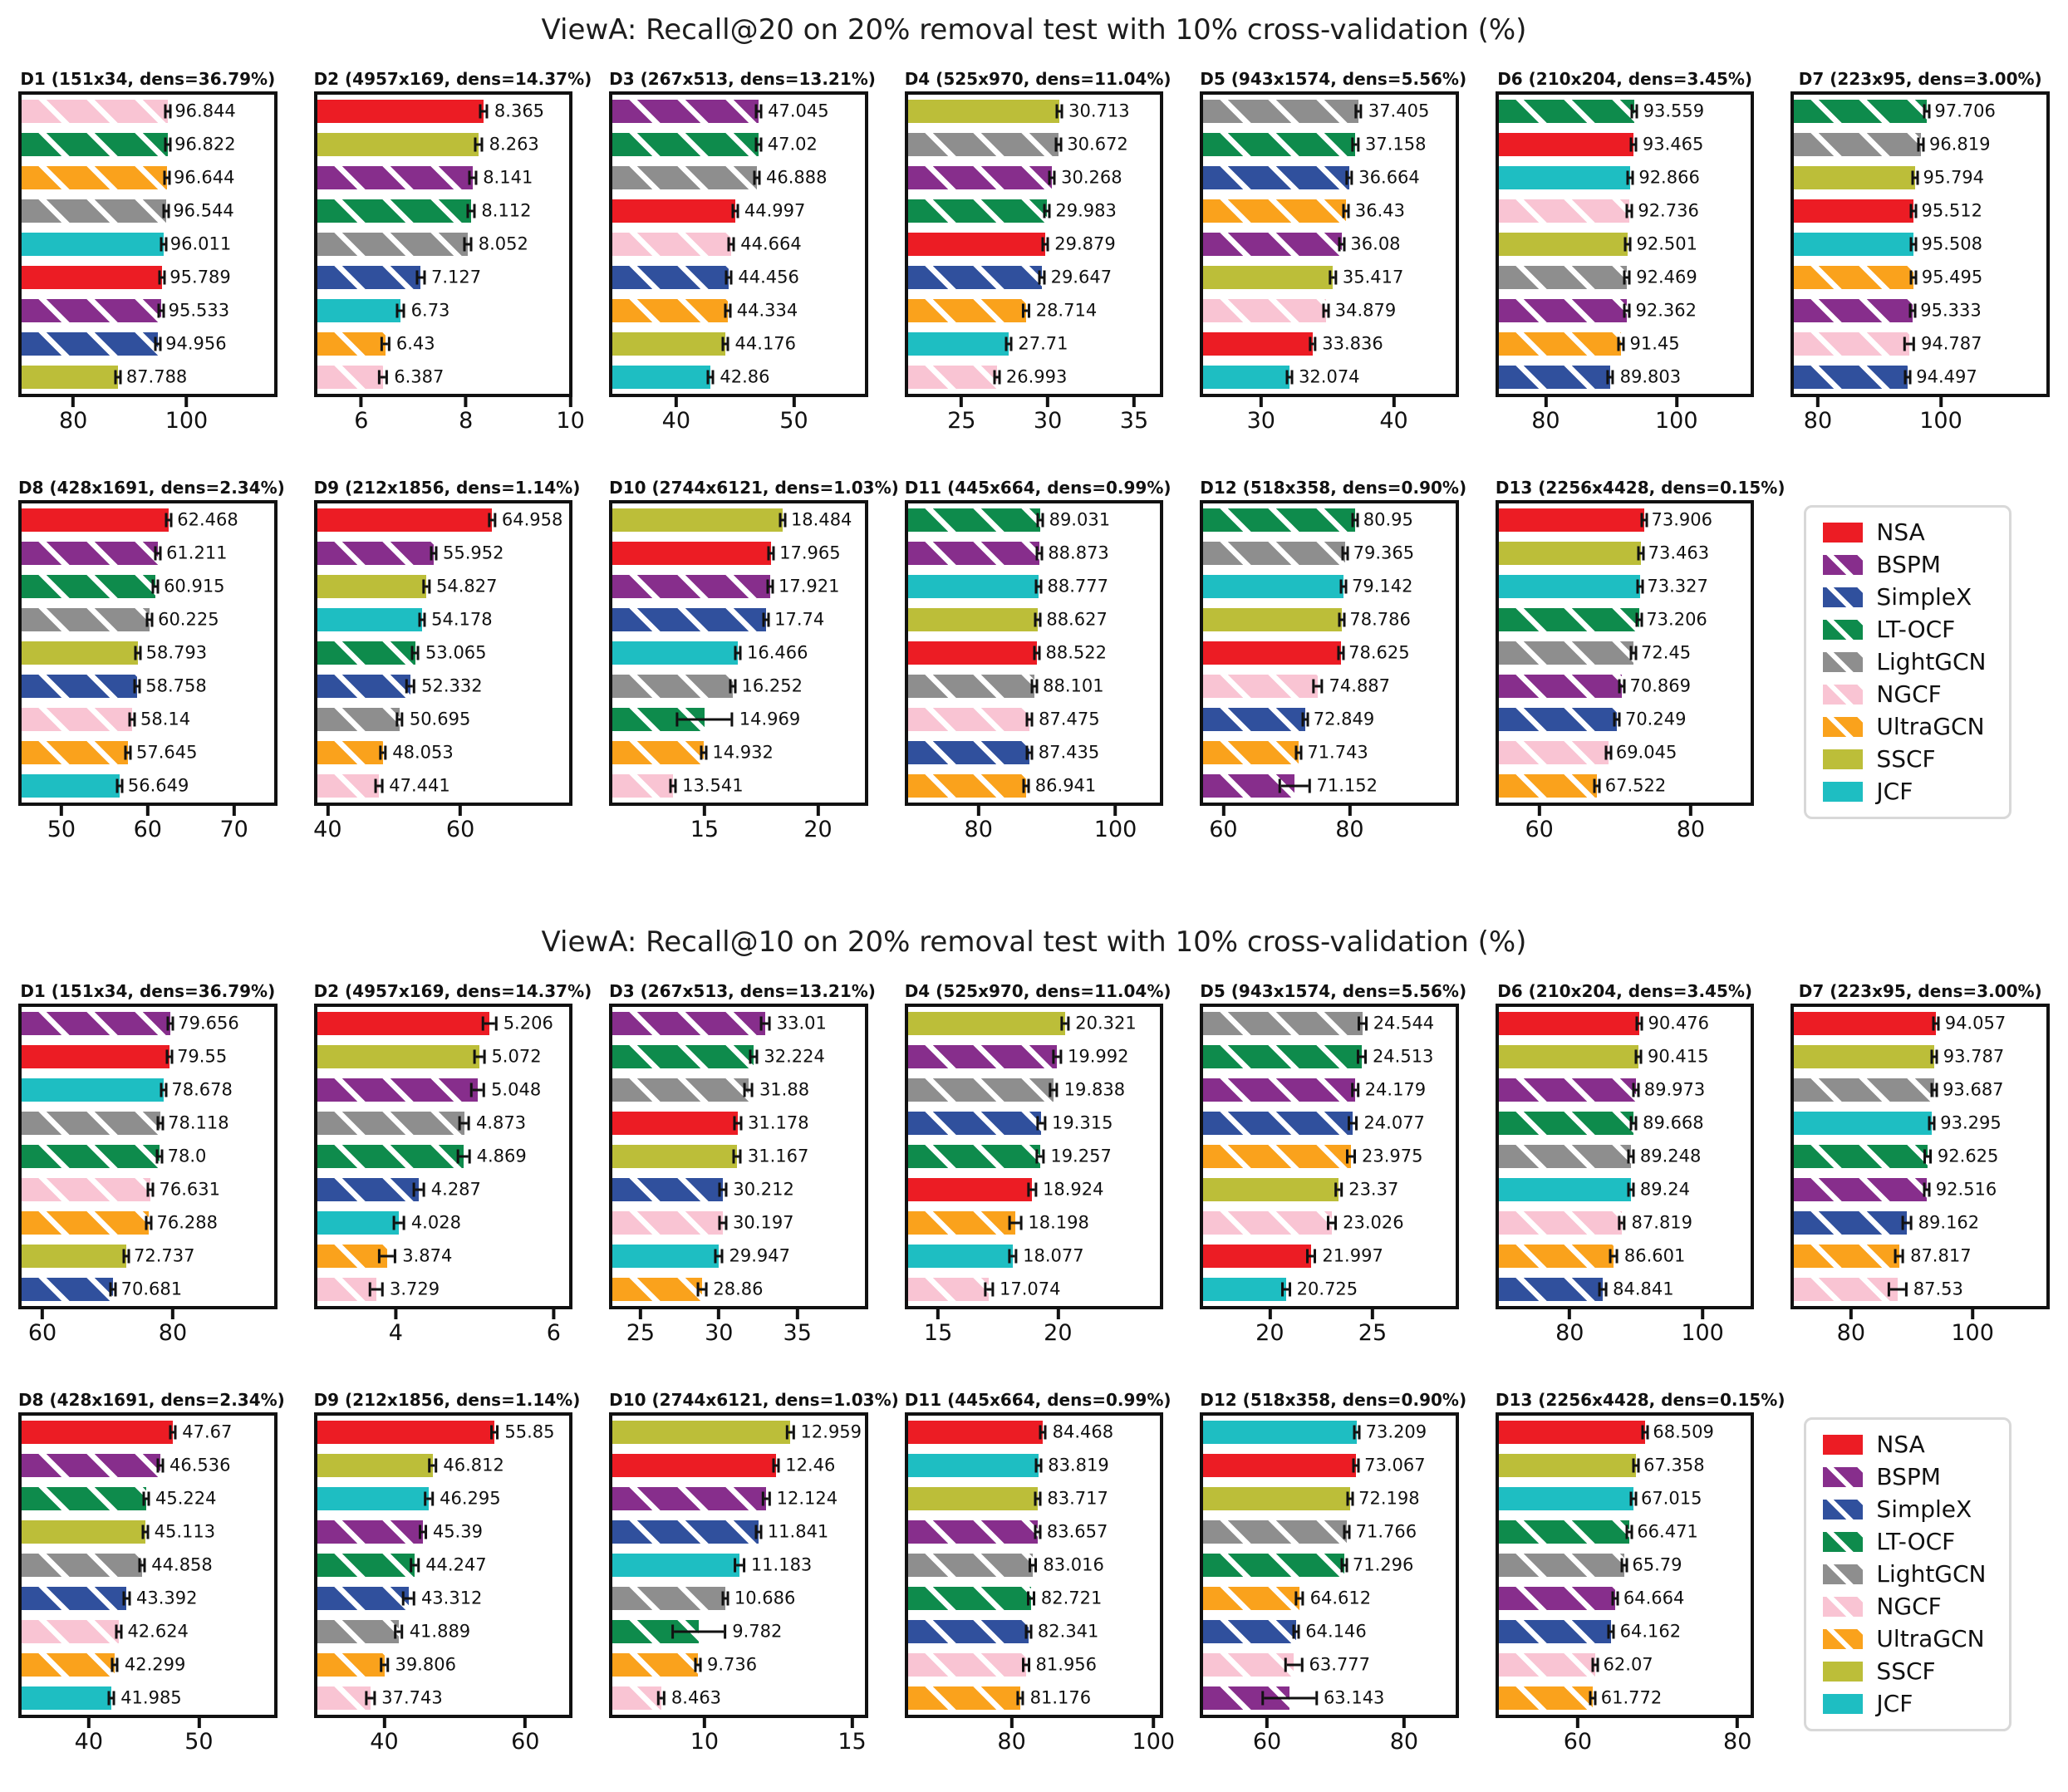 This screenshot has height=1792, width=2068. Describe the element at coordinates (1034, 1566) in the screenshot. I see `bar-row: 83.016` at that location.